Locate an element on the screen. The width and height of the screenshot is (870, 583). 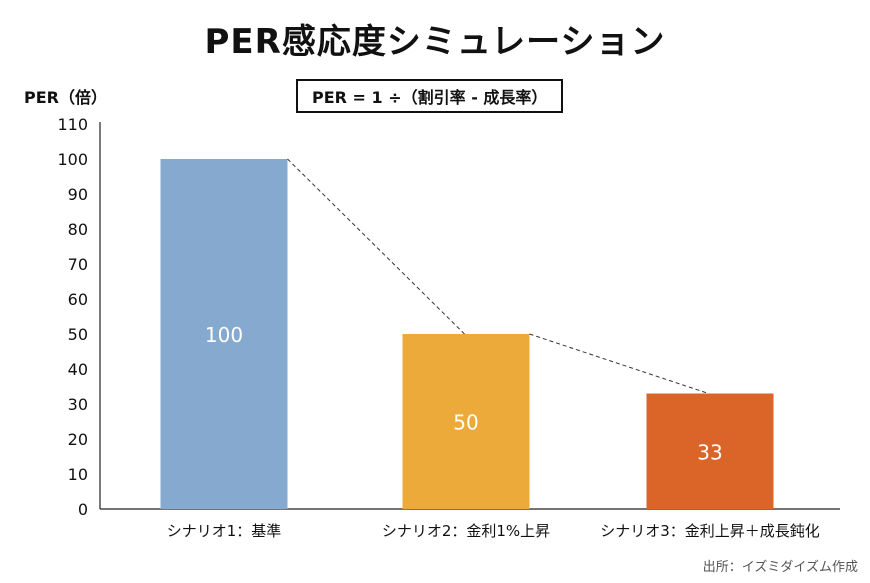
y-tick-label: 100 is located at coordinates (72, 159).